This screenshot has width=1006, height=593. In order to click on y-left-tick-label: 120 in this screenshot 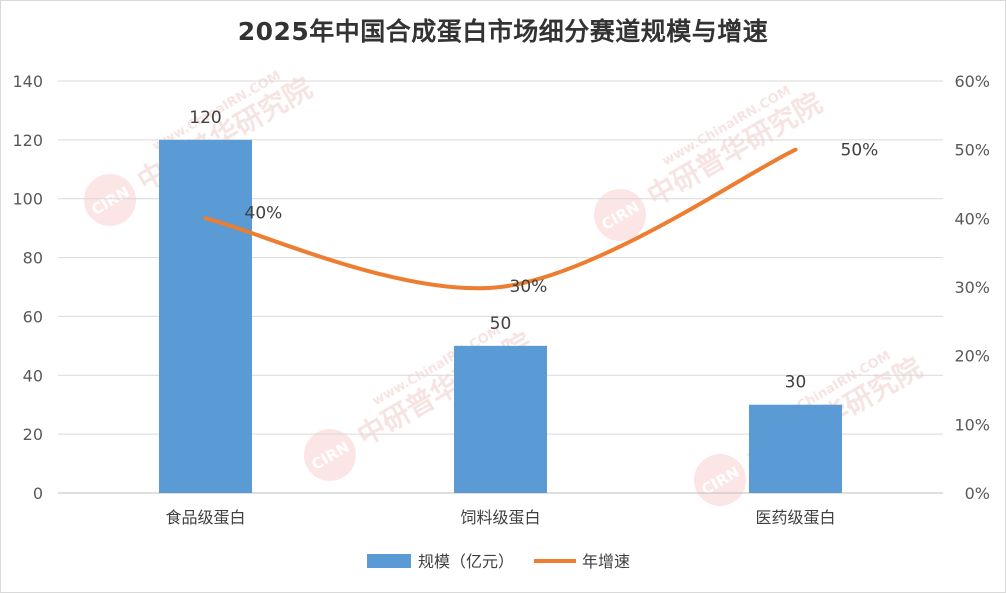, I will do `click(27, 140)`.